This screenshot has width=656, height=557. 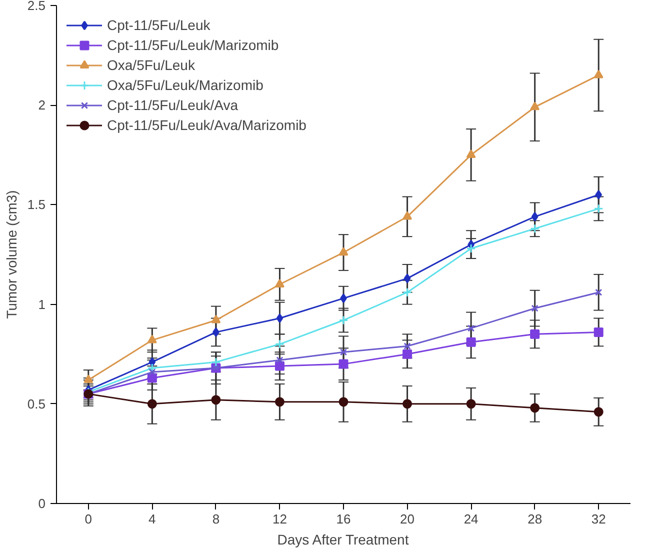 What do you see at coordinates (343, 519) in the screenshot?
I see `x-tick-label: 16` at bounding box center [343, 519].